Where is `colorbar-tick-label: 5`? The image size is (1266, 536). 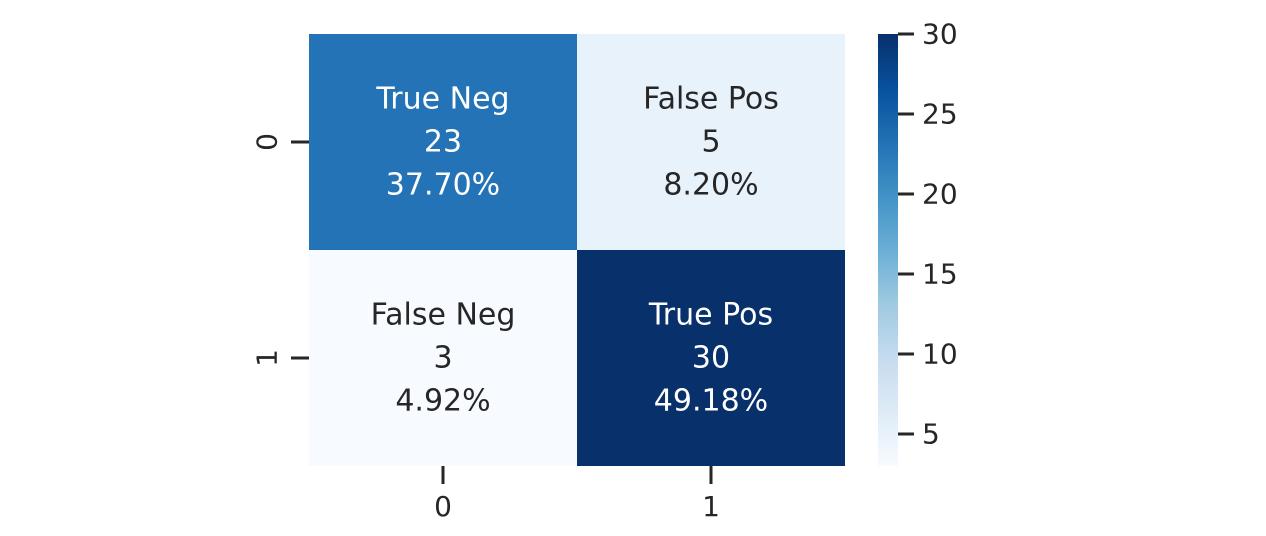
colorbar-tick-label: 5 is located at coordinates (931, 434).